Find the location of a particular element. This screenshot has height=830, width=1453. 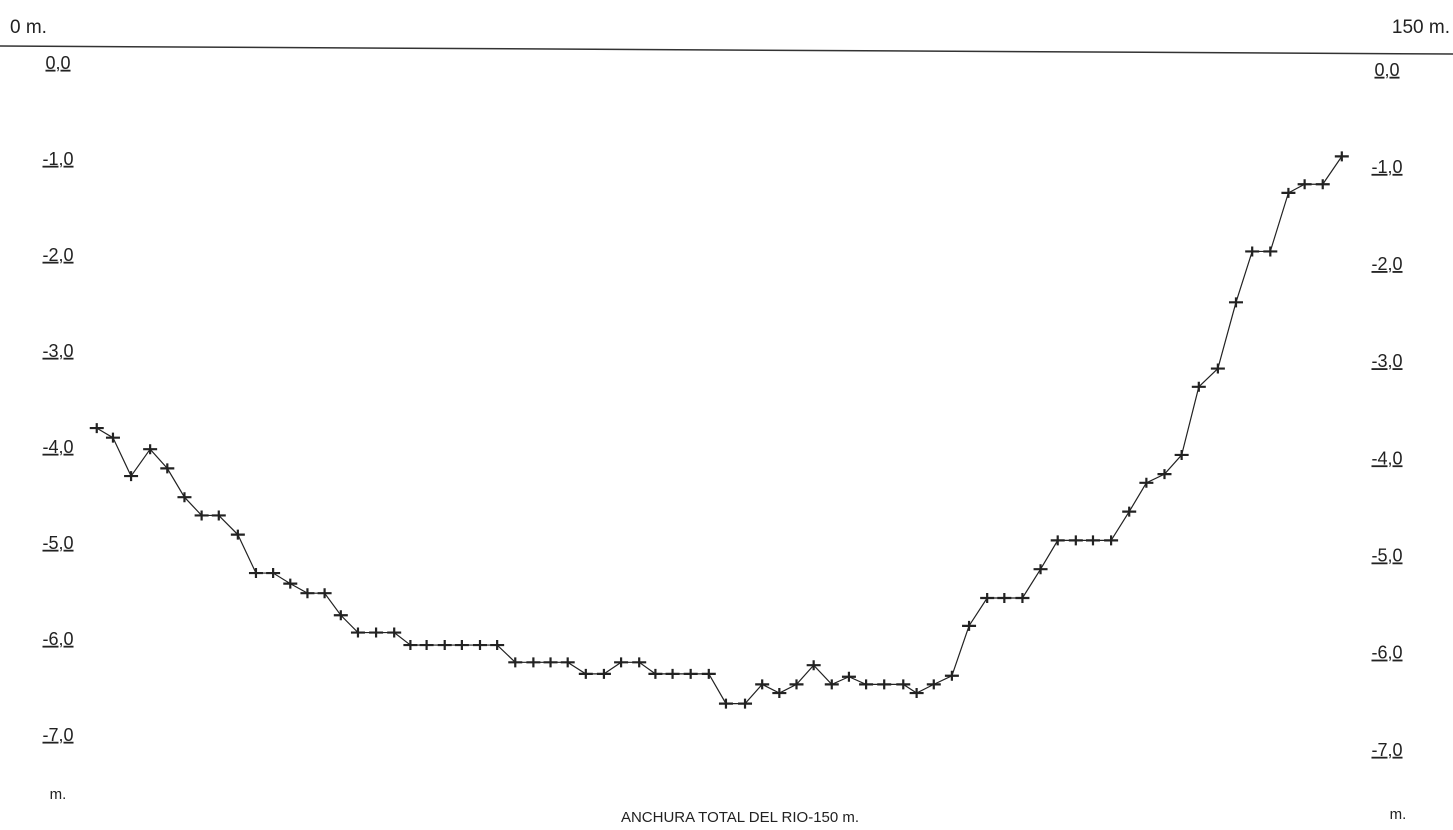

top-line is located at coordinates (726, 50).